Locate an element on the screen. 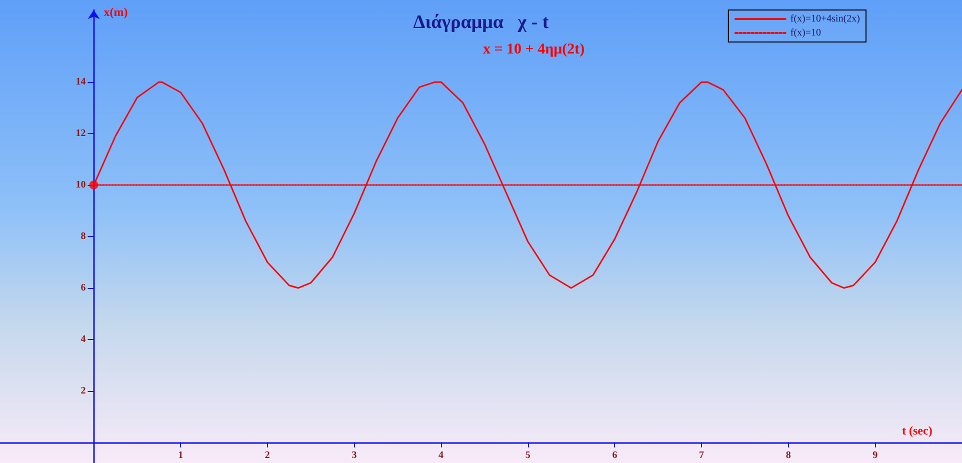 The height and width of the screenshot is (463, 962). x-tick-label: 8 is located at coordinates (788, 455).